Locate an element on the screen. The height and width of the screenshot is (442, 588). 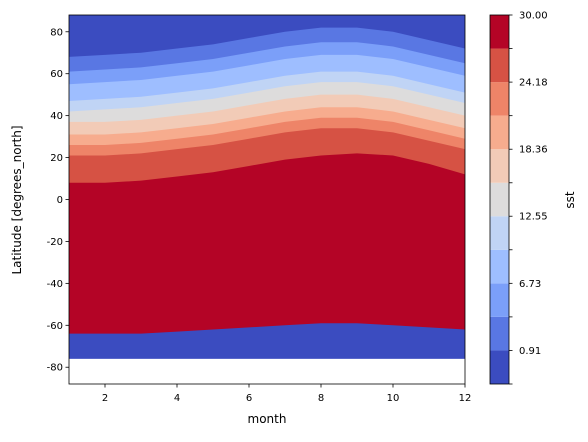
x-tick-label: 4 is located at coordinates (177, 398).